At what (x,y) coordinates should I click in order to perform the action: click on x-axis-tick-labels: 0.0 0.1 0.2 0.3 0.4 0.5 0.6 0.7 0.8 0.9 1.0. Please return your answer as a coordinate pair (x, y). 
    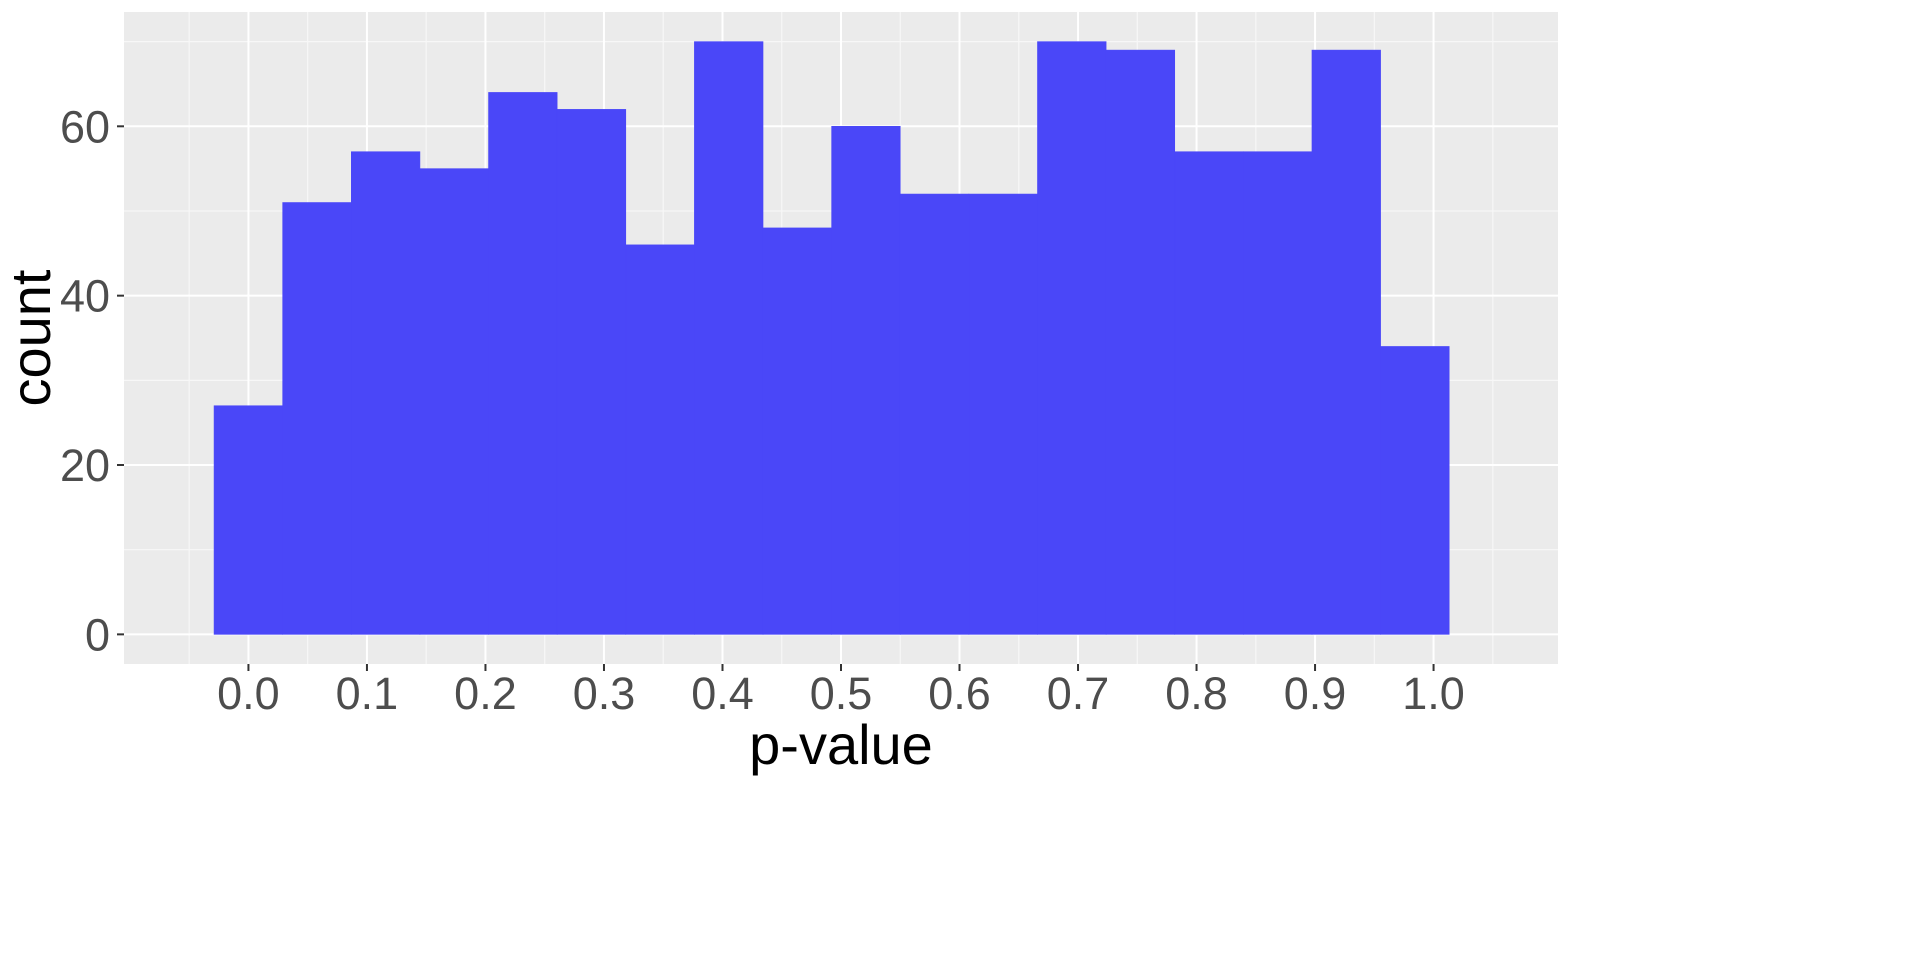
    Looking at the image, I should click on (841, 693).